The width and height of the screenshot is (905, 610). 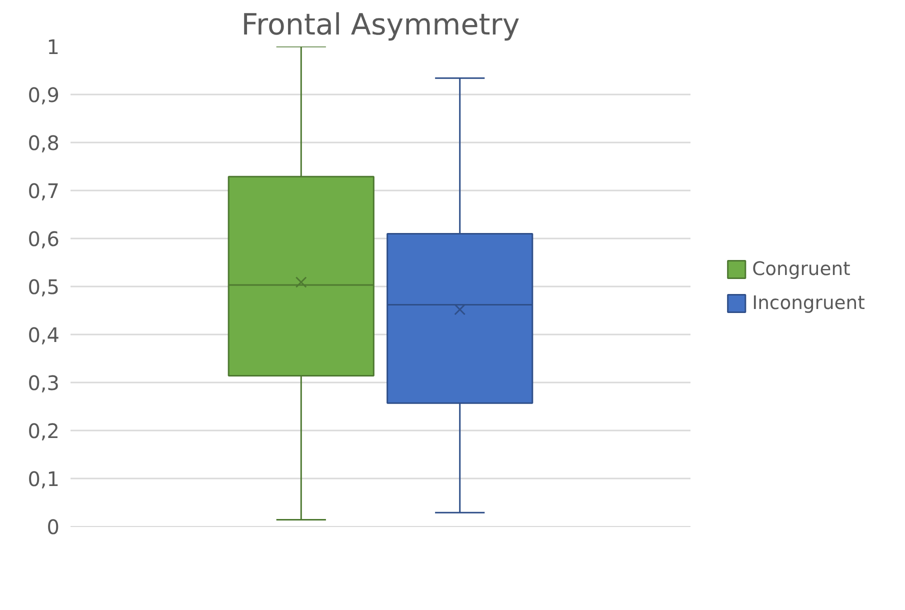 I want to click on y-tick-label: 0, so click(x=53, y=527).